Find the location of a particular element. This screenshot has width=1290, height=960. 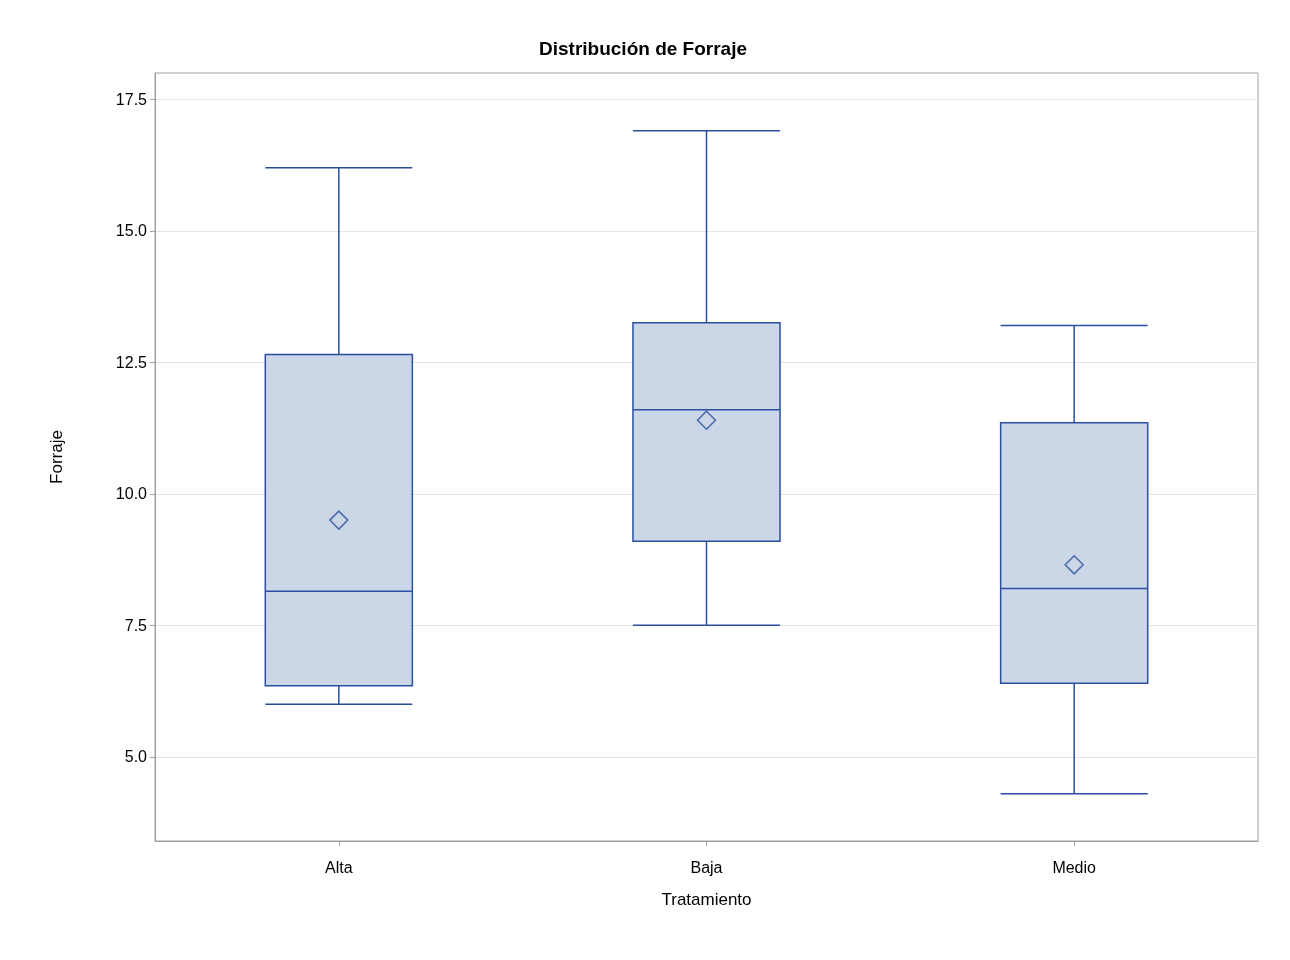

y-tick-label: 17.5 is located at coordinates (131, 99).